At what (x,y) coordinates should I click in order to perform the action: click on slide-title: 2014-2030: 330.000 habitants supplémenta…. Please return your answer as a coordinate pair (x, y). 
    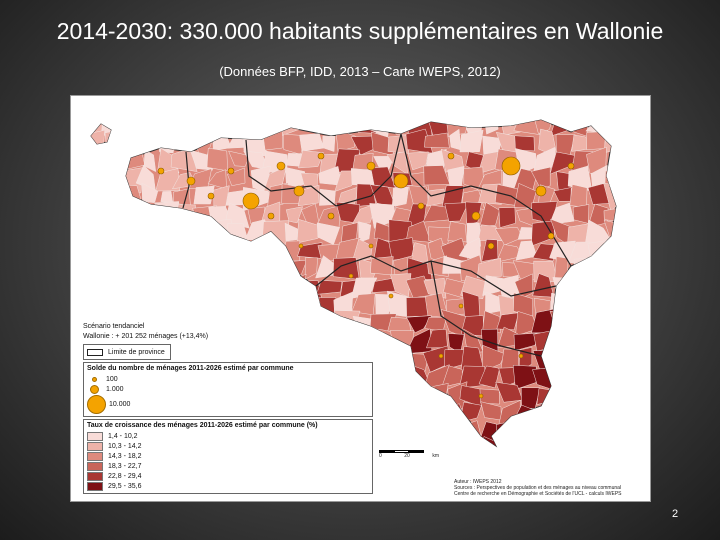
    Looking at the image, I should click on (360, 31).